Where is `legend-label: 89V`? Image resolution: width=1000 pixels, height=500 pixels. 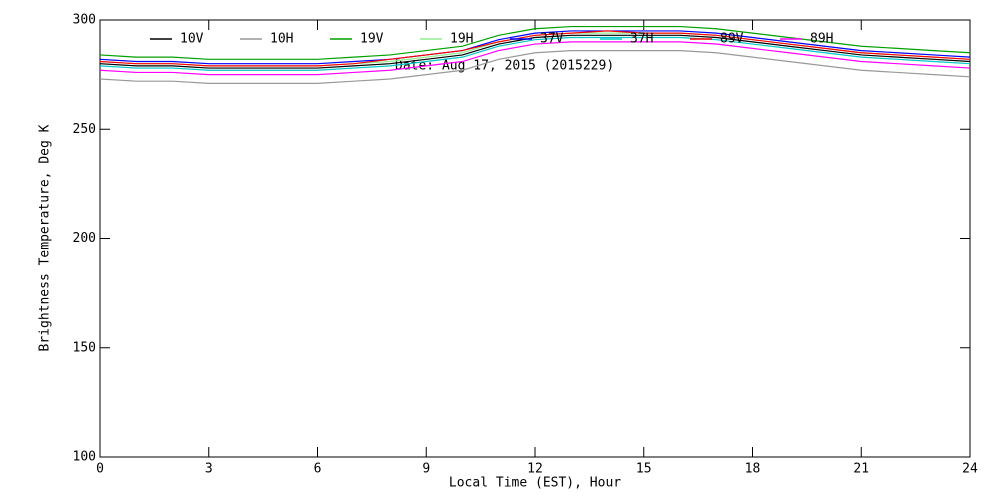
legend-label: 89V is located at coordinates (732, 39).